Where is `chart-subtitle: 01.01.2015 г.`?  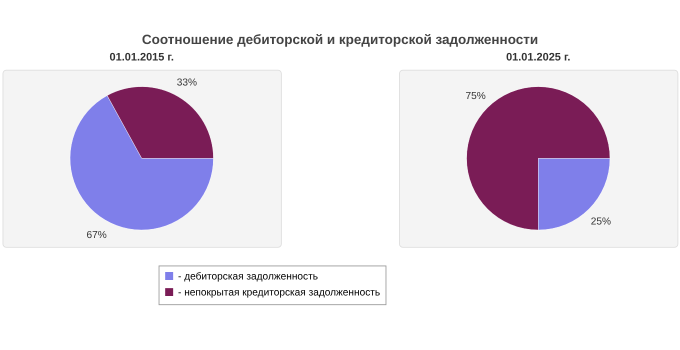 chart-subtitle: 01.01.2015 г. is located at coordinates (142, 57).